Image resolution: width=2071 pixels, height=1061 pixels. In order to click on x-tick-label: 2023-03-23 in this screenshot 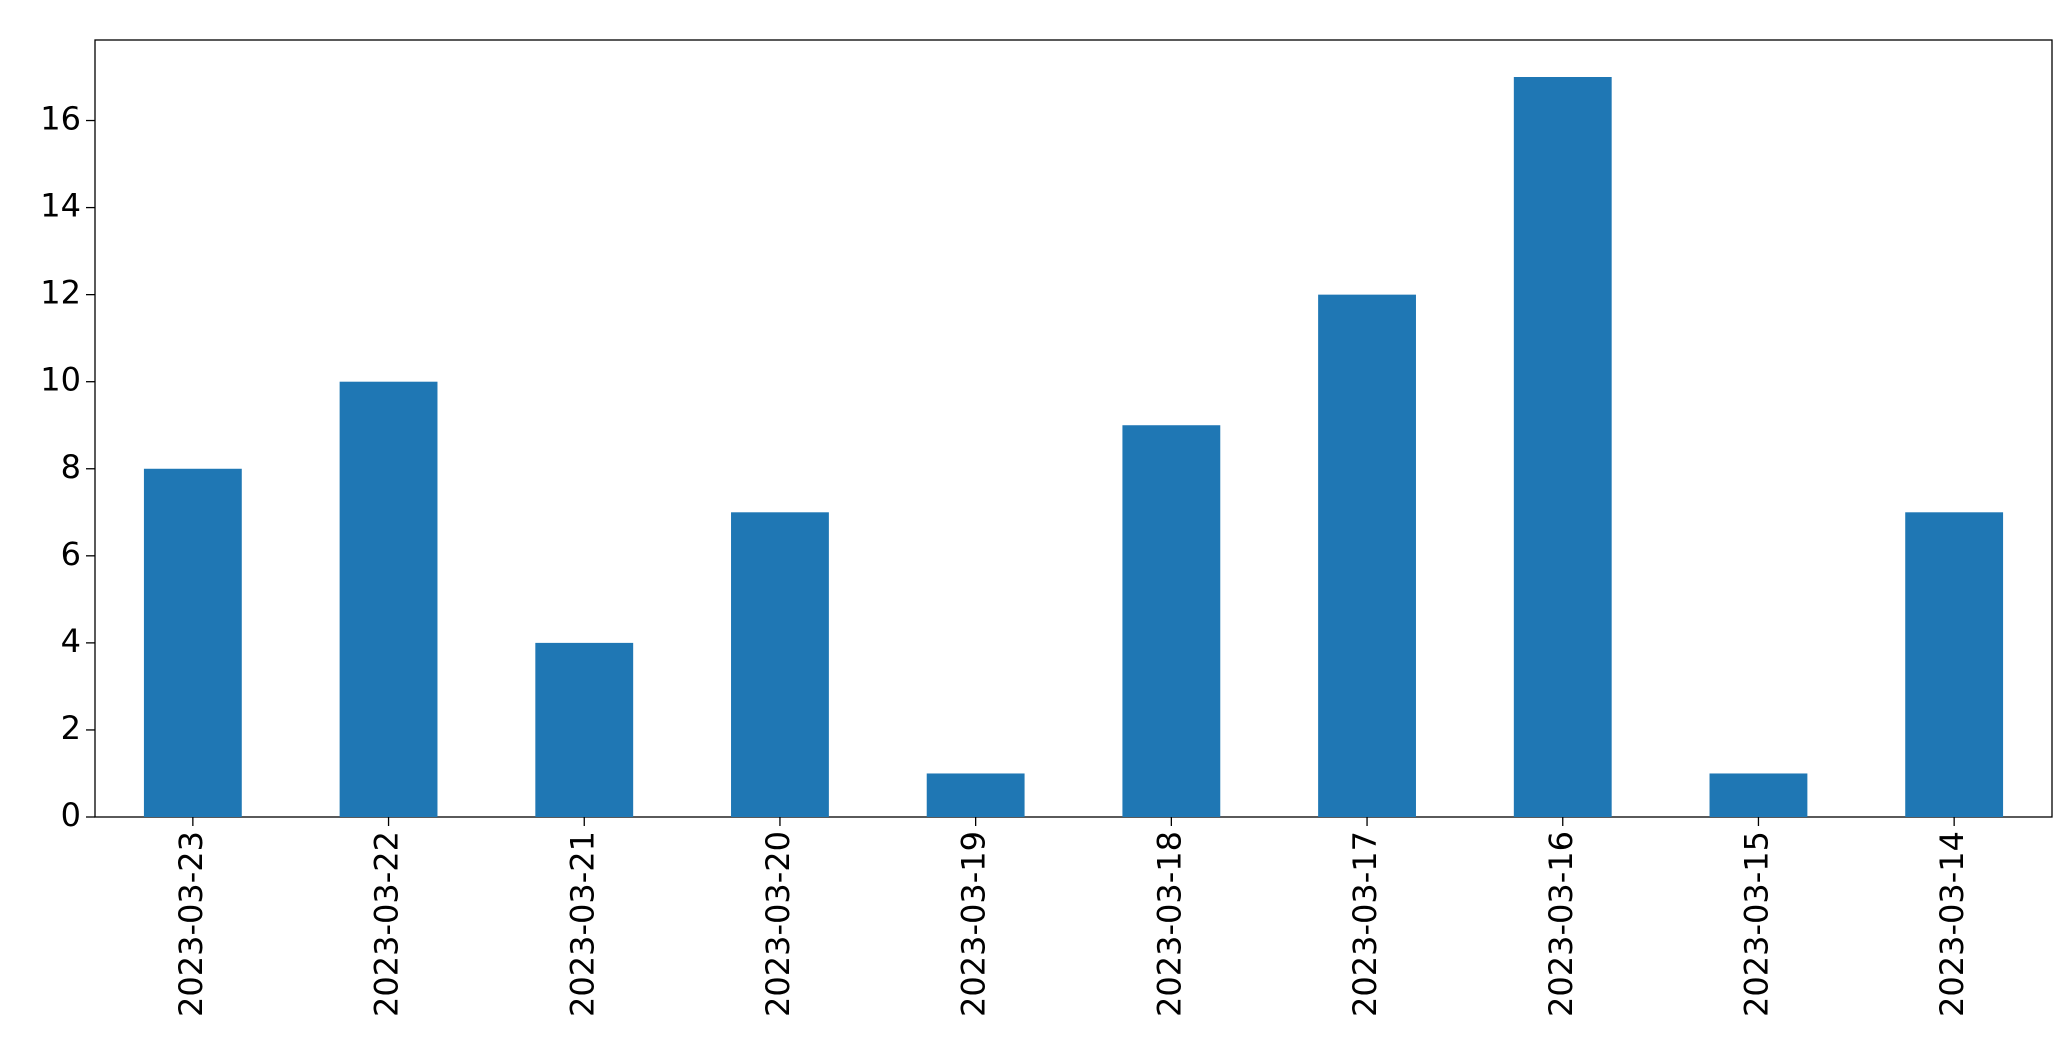, I will do `click(191, 924)`.